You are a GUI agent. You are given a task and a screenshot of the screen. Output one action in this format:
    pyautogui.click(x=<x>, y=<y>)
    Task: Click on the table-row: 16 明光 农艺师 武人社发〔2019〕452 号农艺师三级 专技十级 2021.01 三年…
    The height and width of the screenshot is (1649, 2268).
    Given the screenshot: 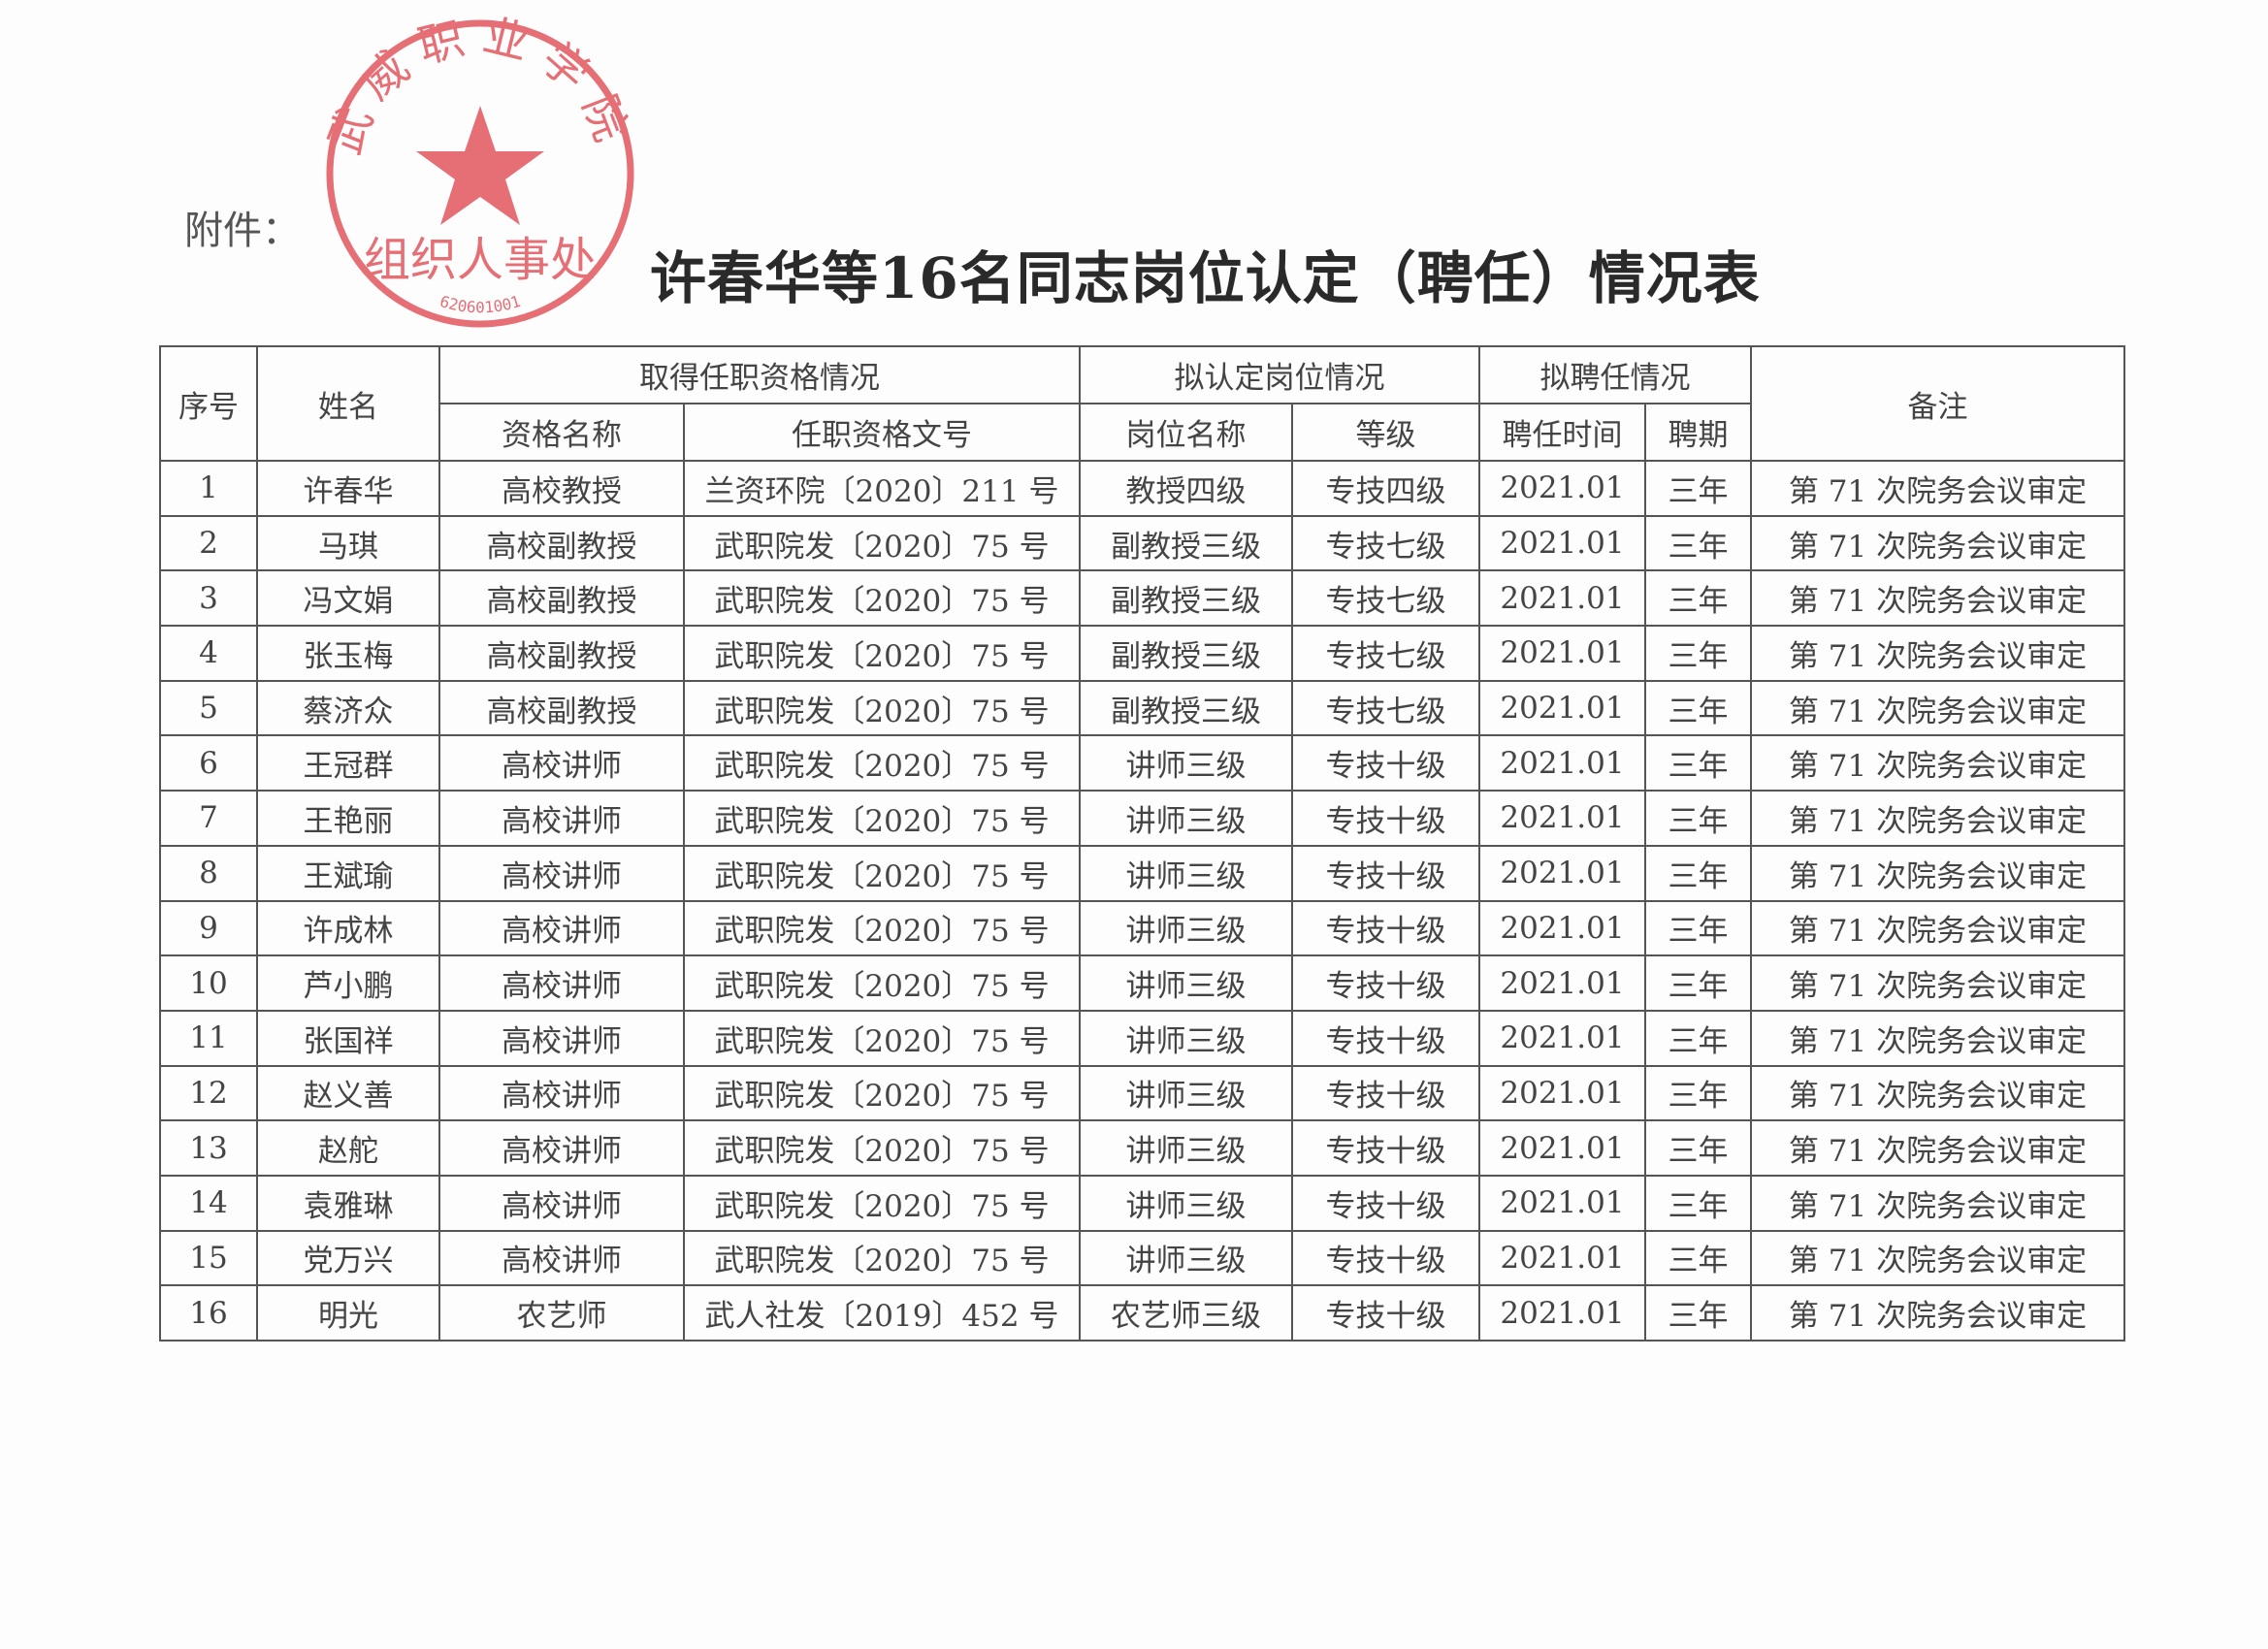 What is the action you would take?
    pyautogui.click(x=1142, y=1313)
    